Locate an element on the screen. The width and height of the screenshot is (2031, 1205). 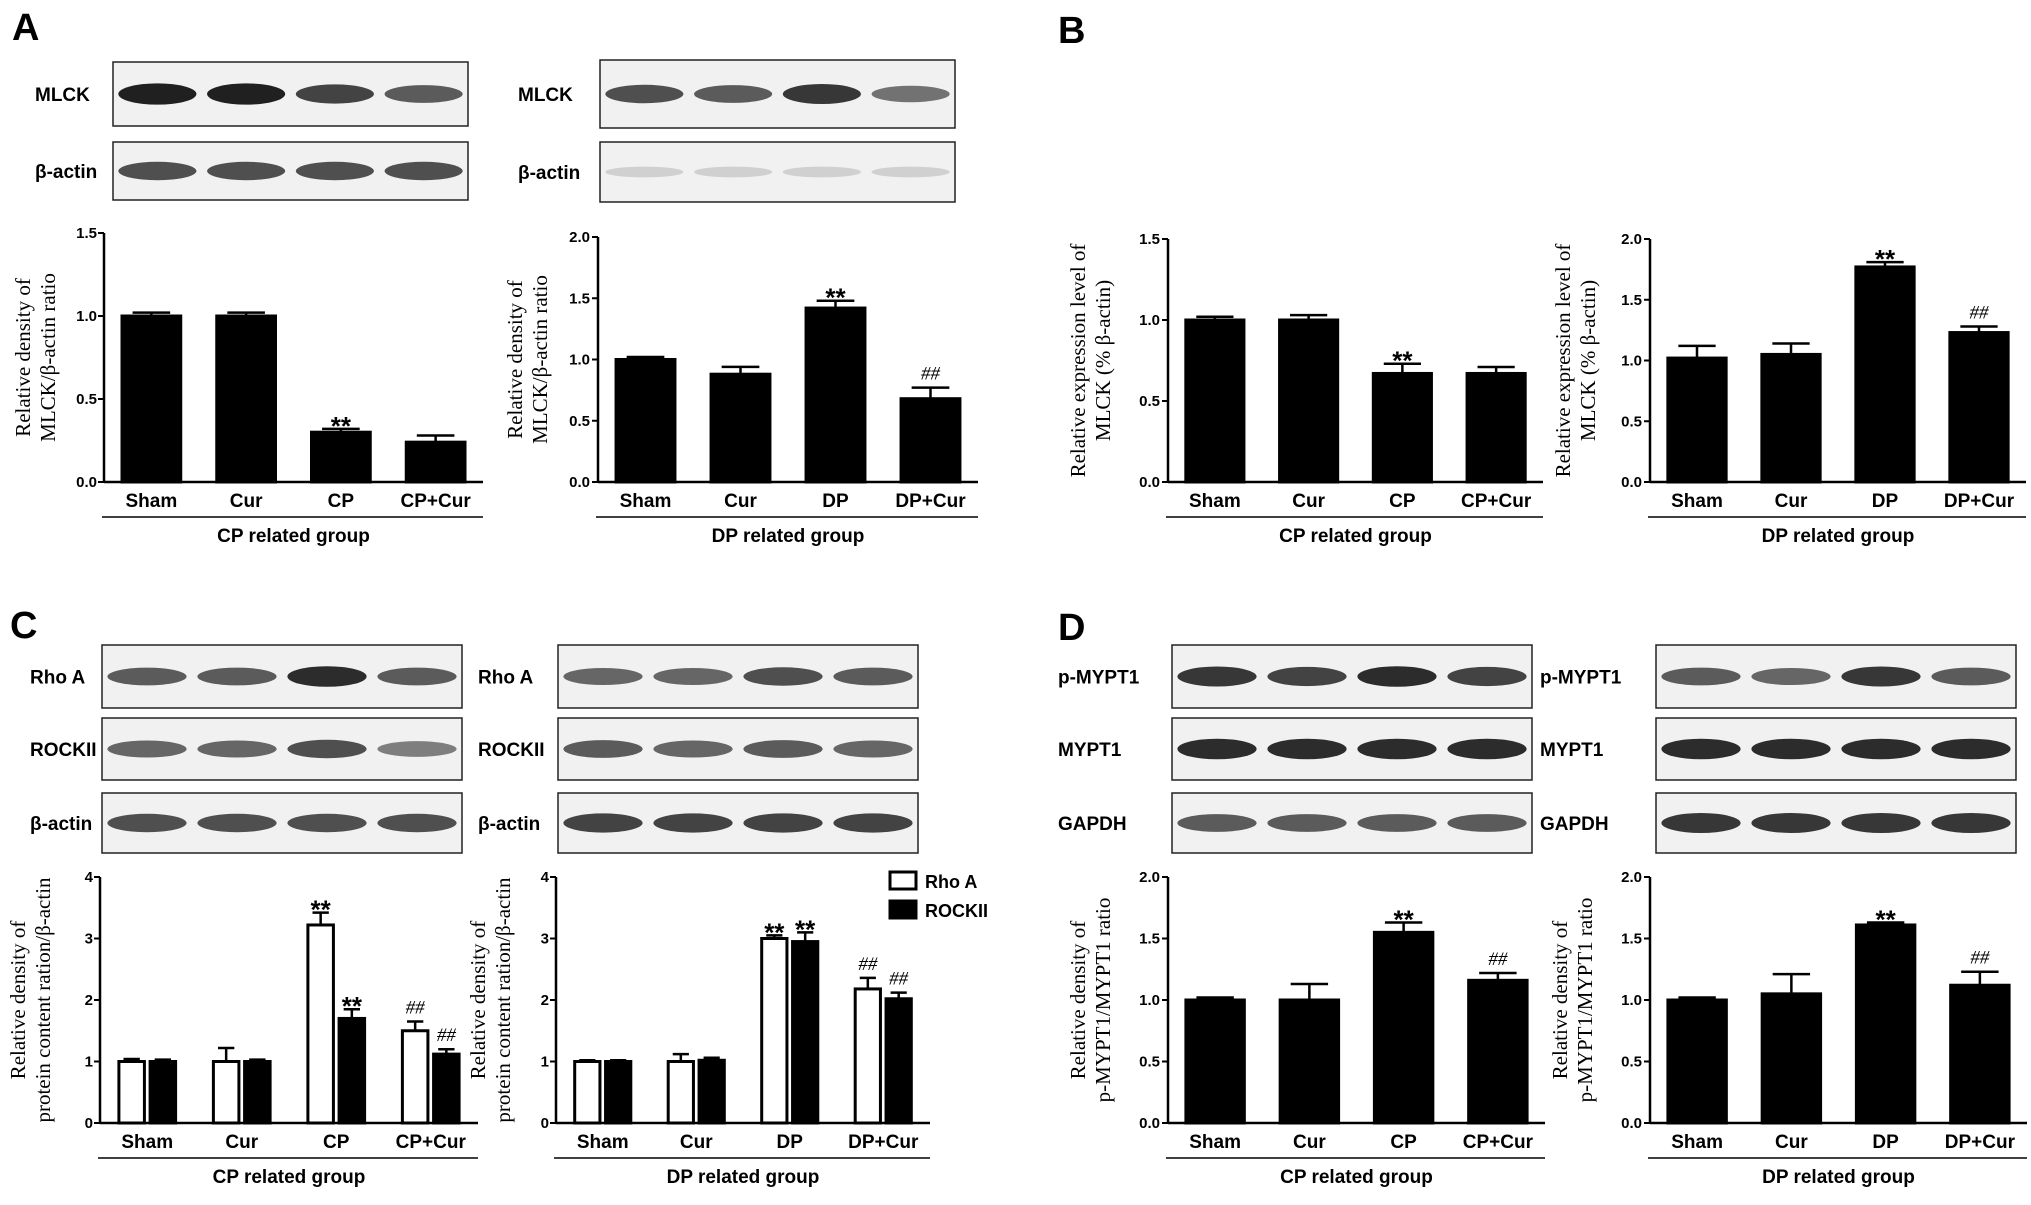
y-tick-label: 0.5 is located at coordinates (1631, 421).